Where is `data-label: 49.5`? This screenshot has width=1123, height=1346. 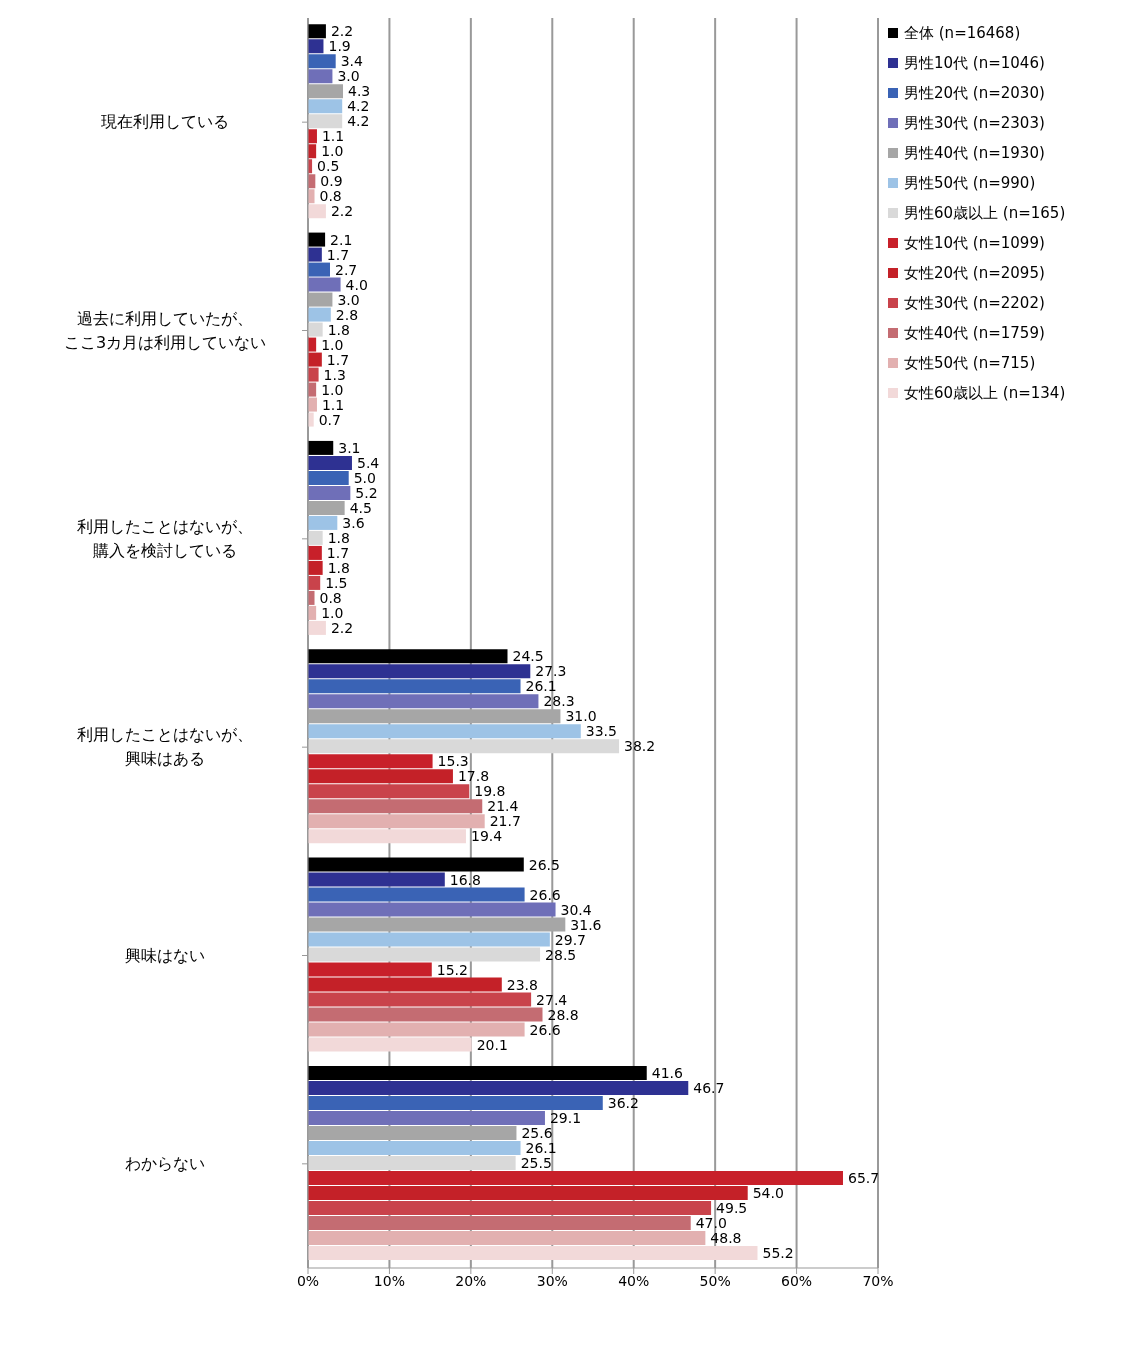 data-label: 49.5 is located at coordinates (732, 1207).